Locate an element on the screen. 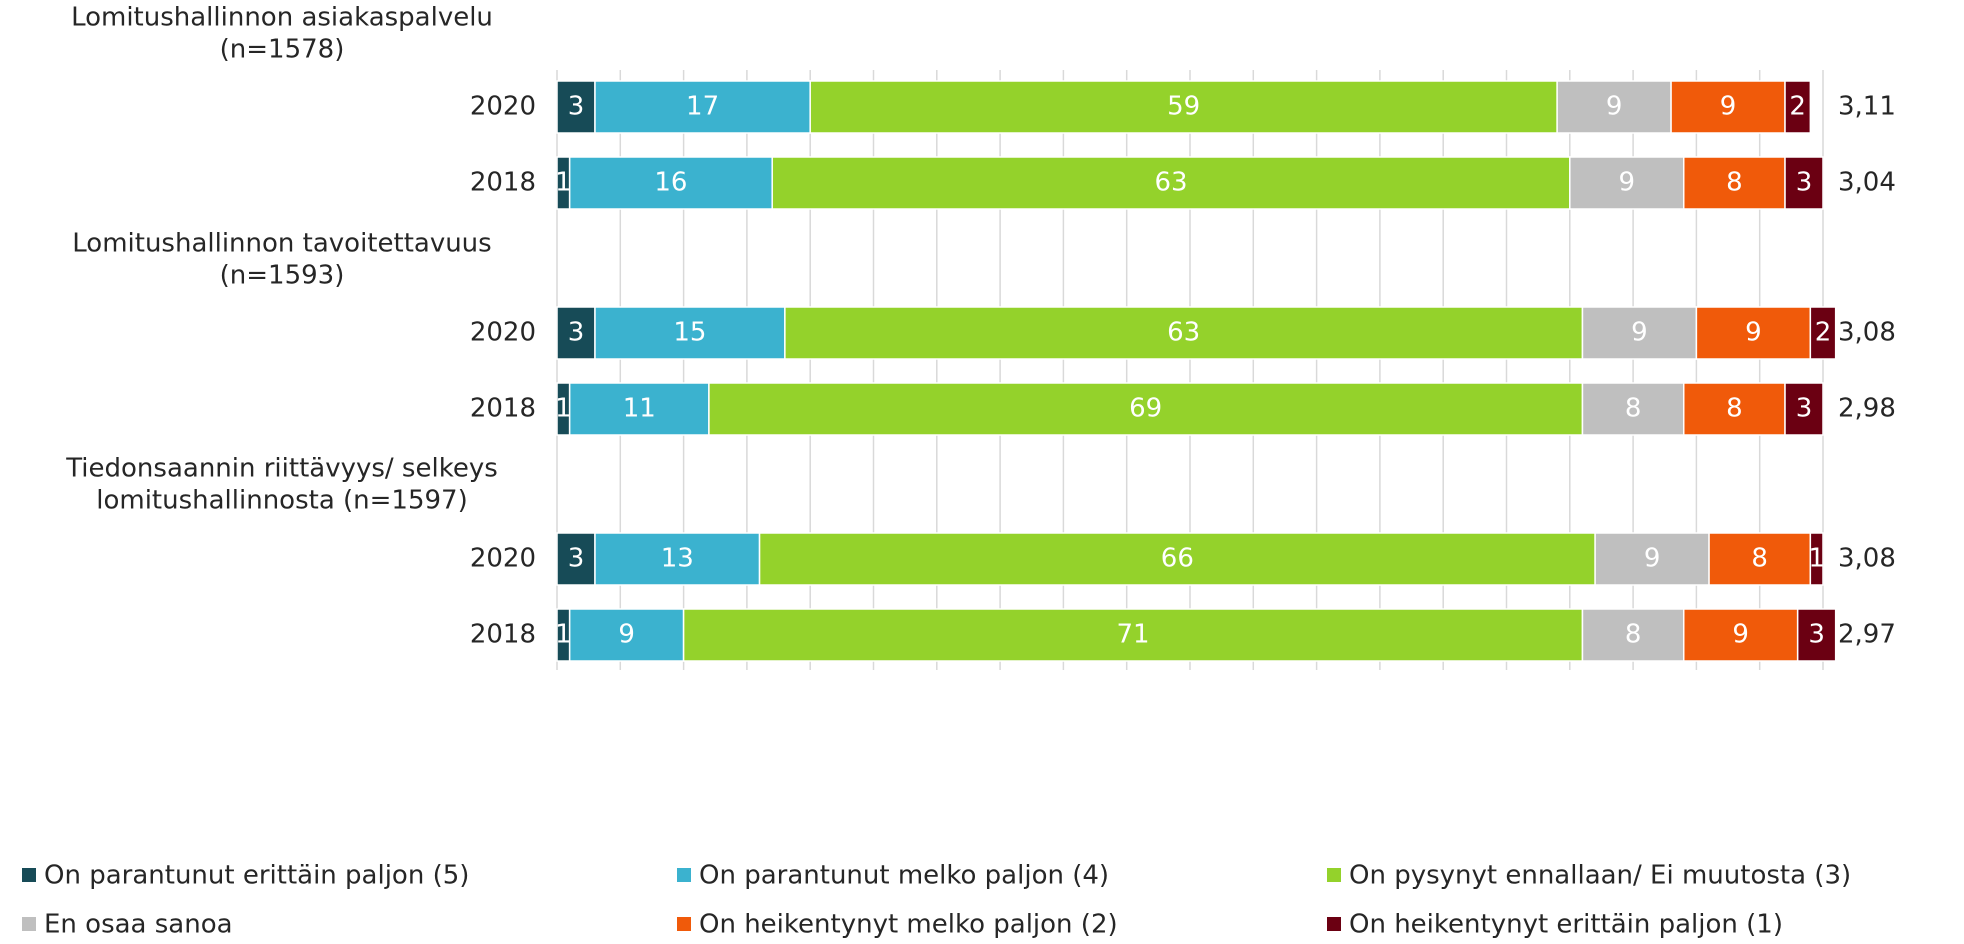 The height and width of the screenshot is (944, 1964). value-label: 17 is located at coordinates (702, 107).